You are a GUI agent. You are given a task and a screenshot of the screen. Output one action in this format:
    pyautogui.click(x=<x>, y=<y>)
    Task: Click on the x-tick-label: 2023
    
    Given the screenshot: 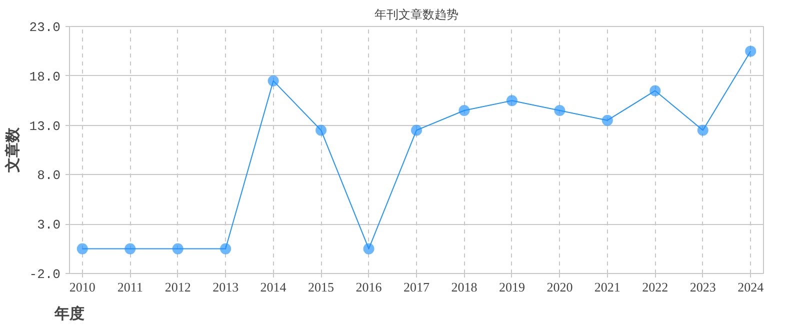 What is the action you would take?
    pyautogui.click(x=703, y=287)
    